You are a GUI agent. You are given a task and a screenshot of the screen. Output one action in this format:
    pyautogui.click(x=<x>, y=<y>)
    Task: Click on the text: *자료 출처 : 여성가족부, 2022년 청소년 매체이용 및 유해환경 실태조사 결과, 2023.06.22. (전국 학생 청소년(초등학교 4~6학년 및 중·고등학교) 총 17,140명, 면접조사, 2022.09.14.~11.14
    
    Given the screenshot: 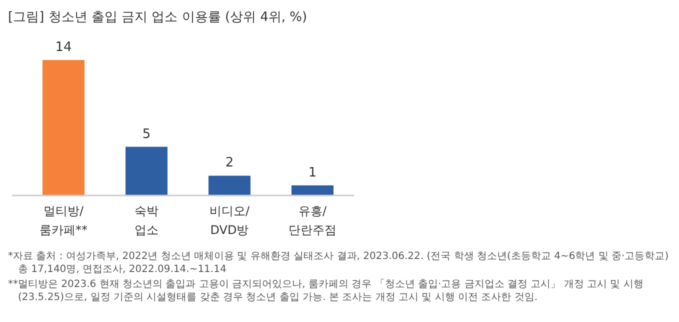 What is the action you would take?
    pyautogui.click(x=339, y=263)
    